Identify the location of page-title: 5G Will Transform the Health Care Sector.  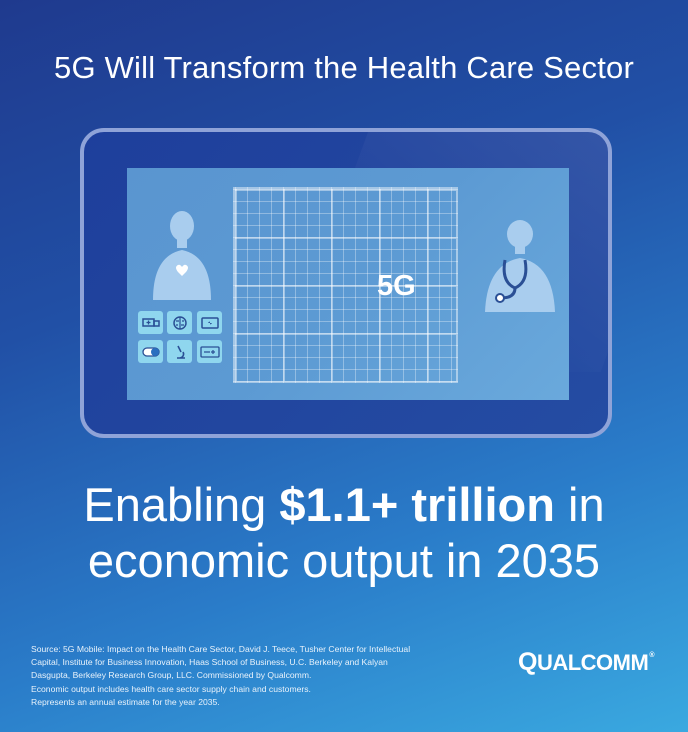
(344, 67).